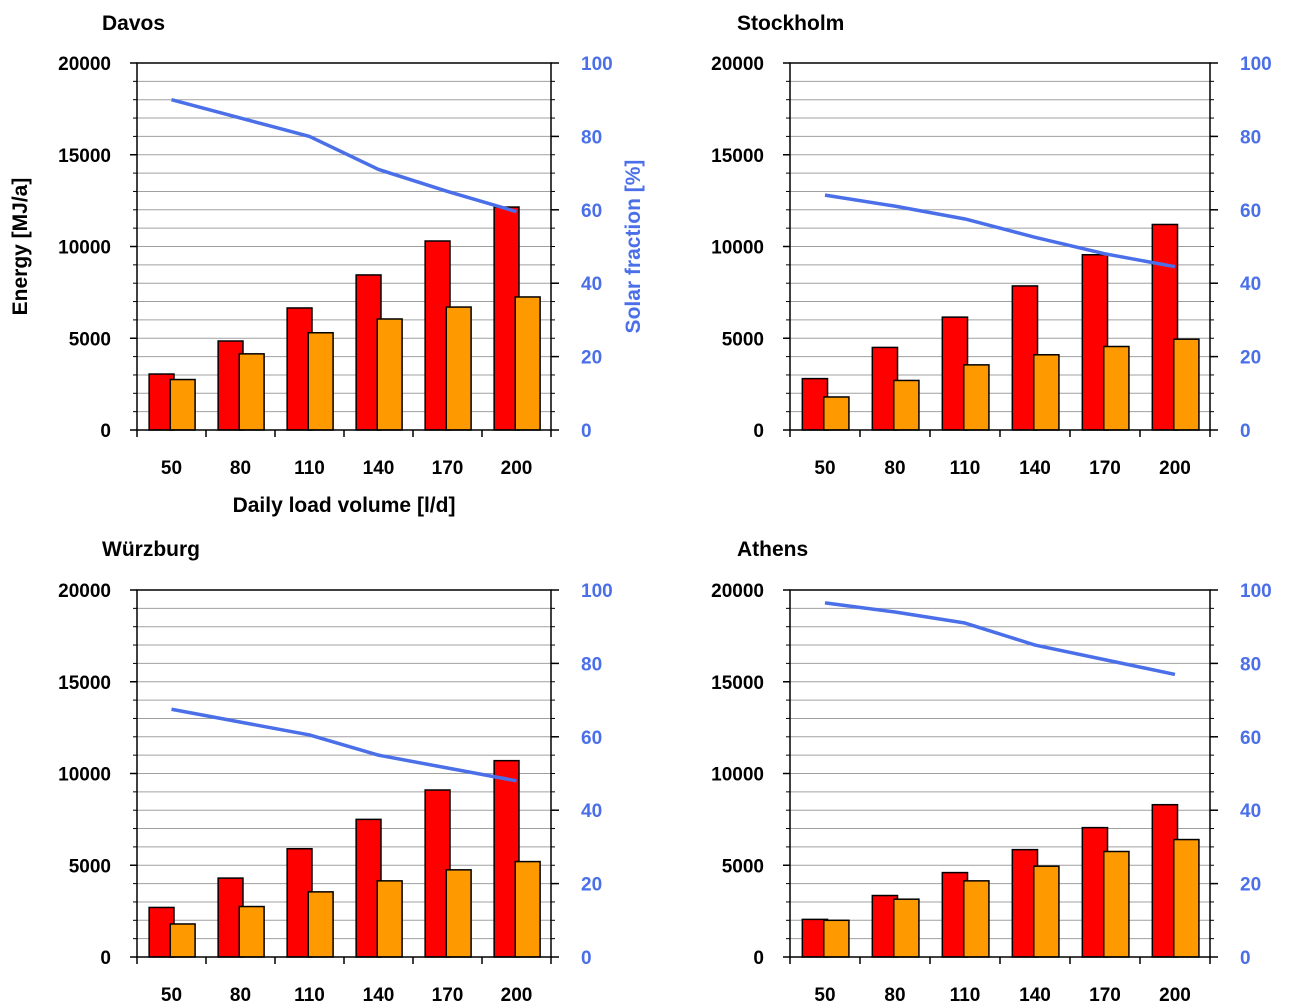 The image size is (1291, 1004). What do you see at coordinates (151, 549) in the screenshot?
I see `chart-title: Würzburg` at bounding box center [151, 549].